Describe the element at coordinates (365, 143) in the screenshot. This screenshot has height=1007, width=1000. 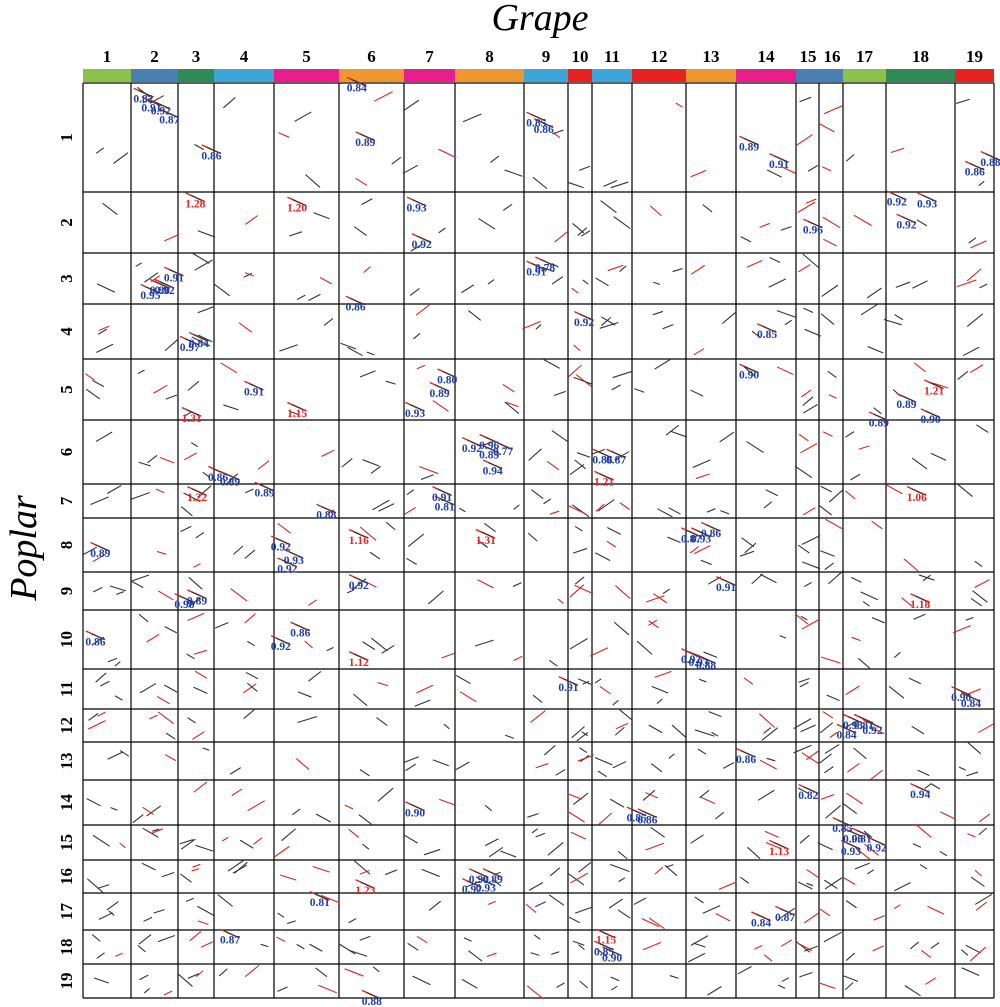
I see `ks-label-6: 0.89` at that location.